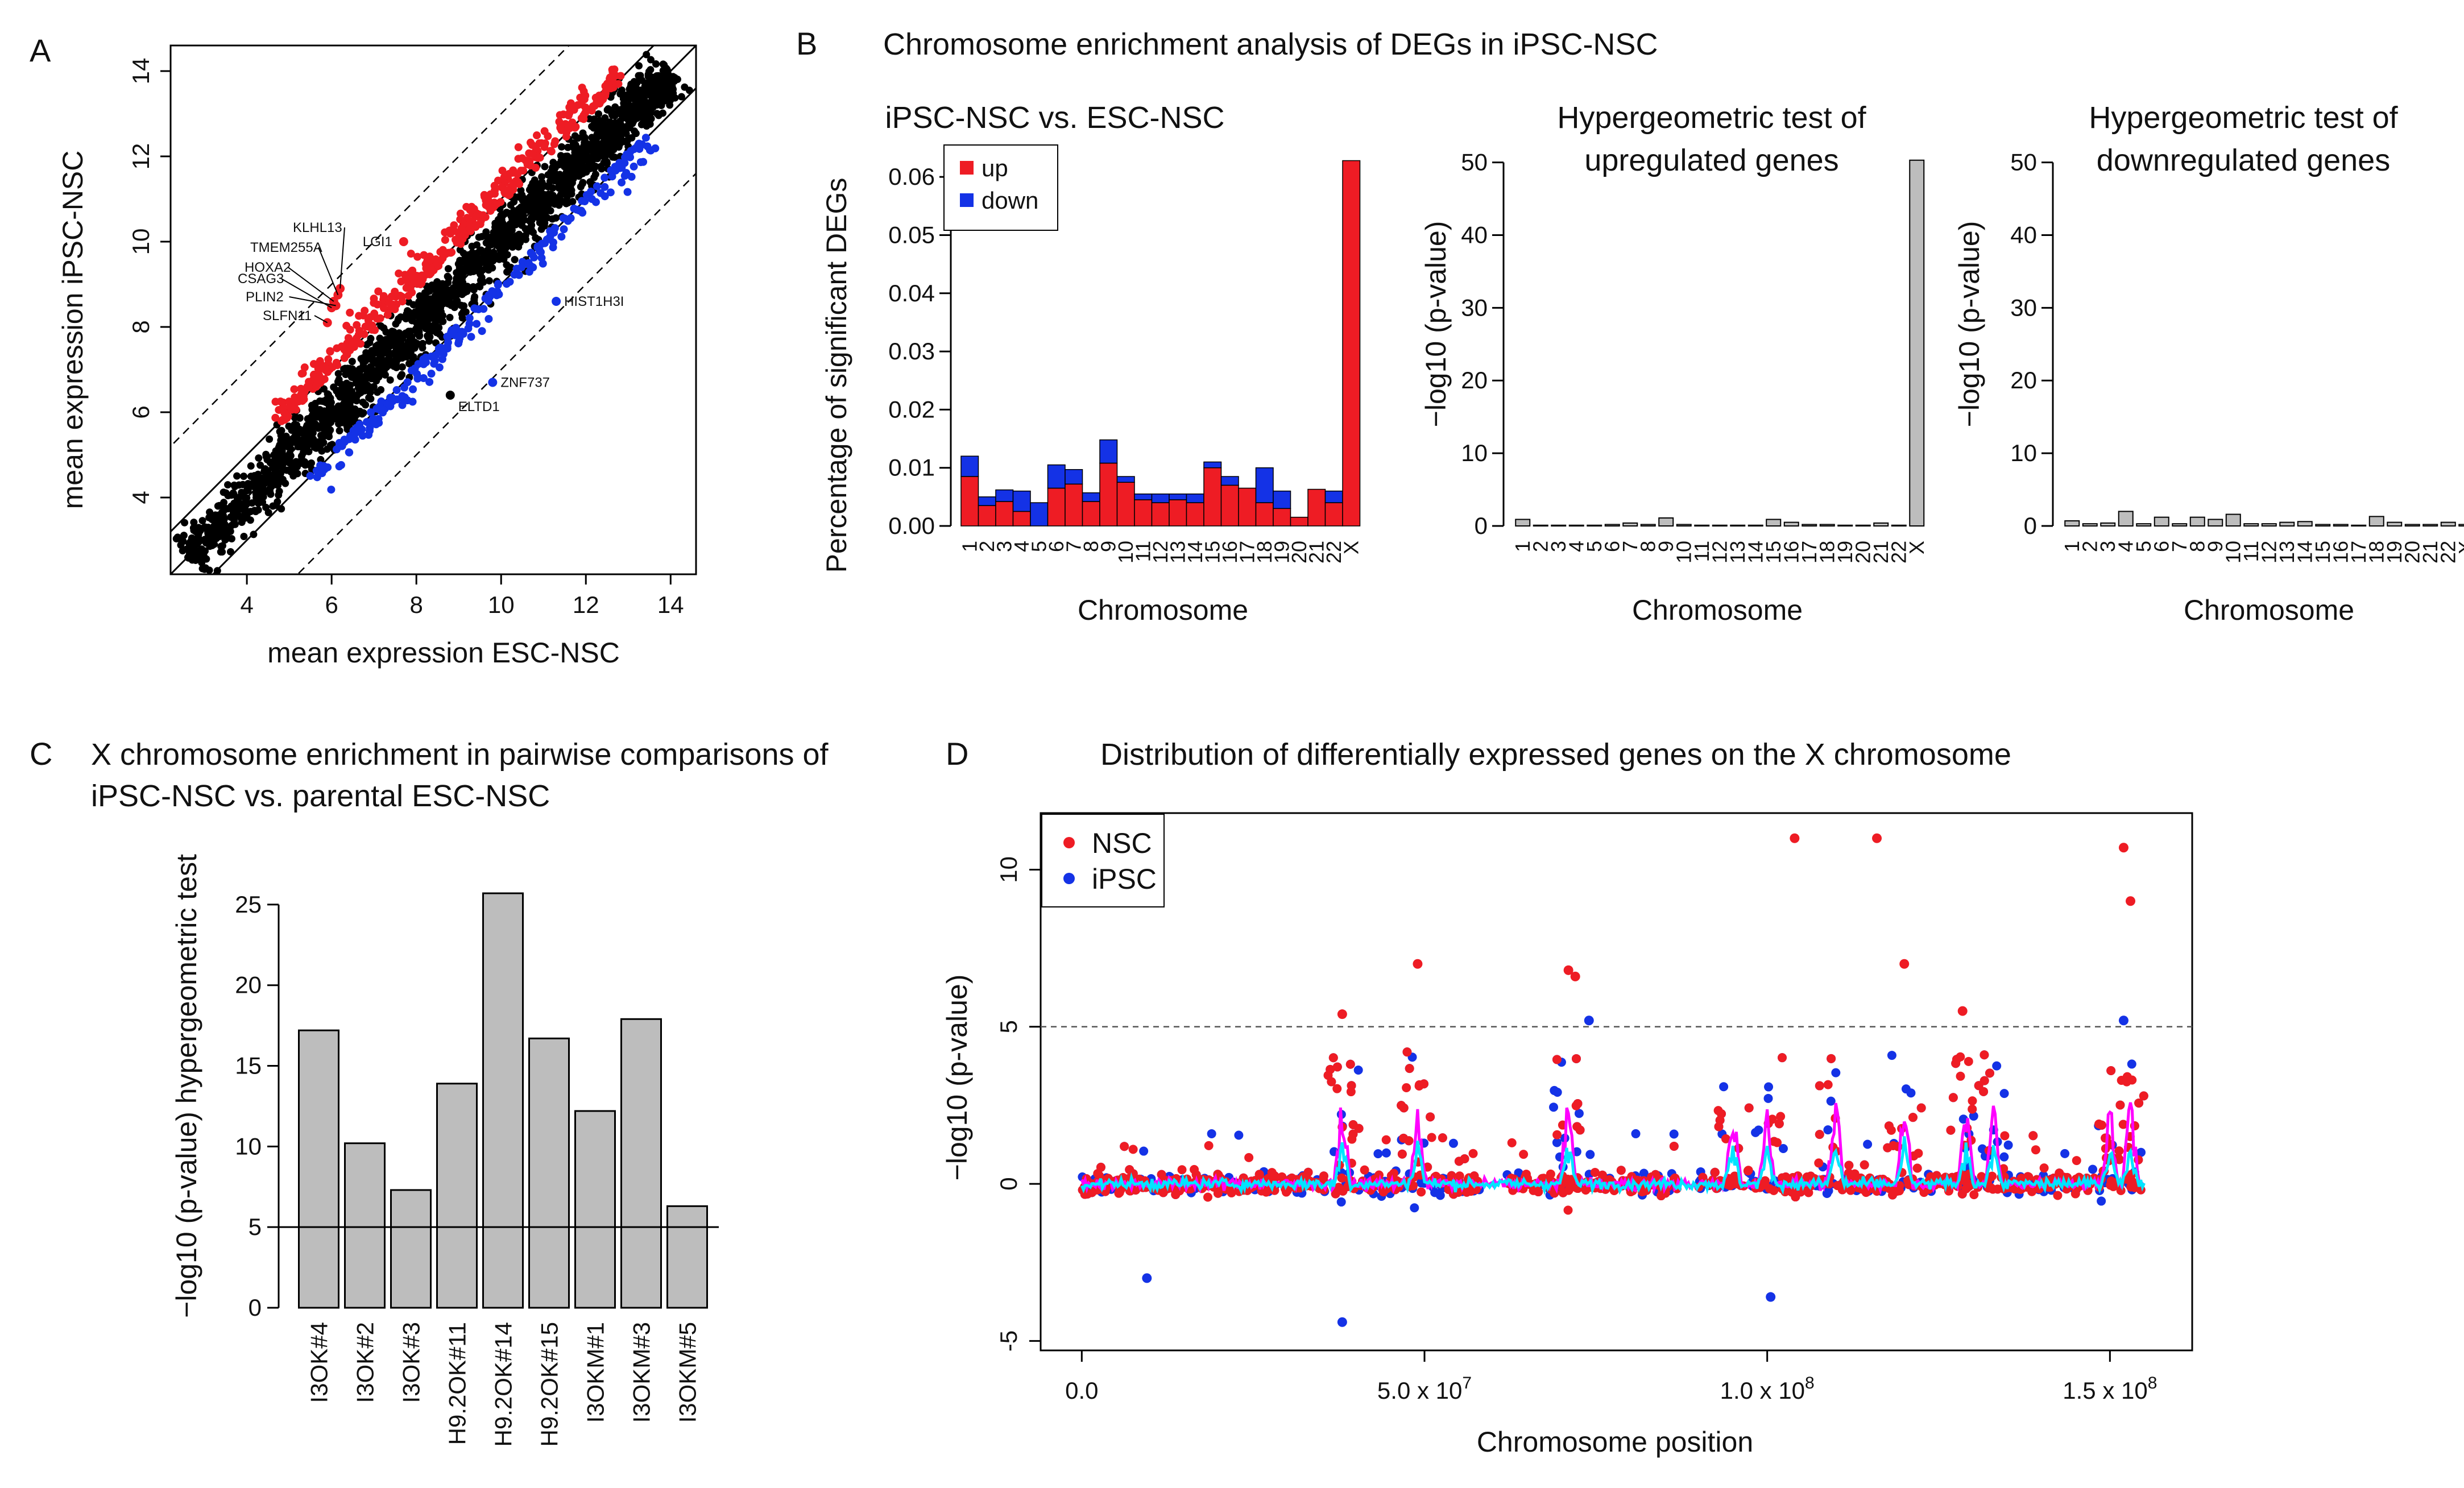  I want to click on x-tick-label: 18, so click(1827, 552).